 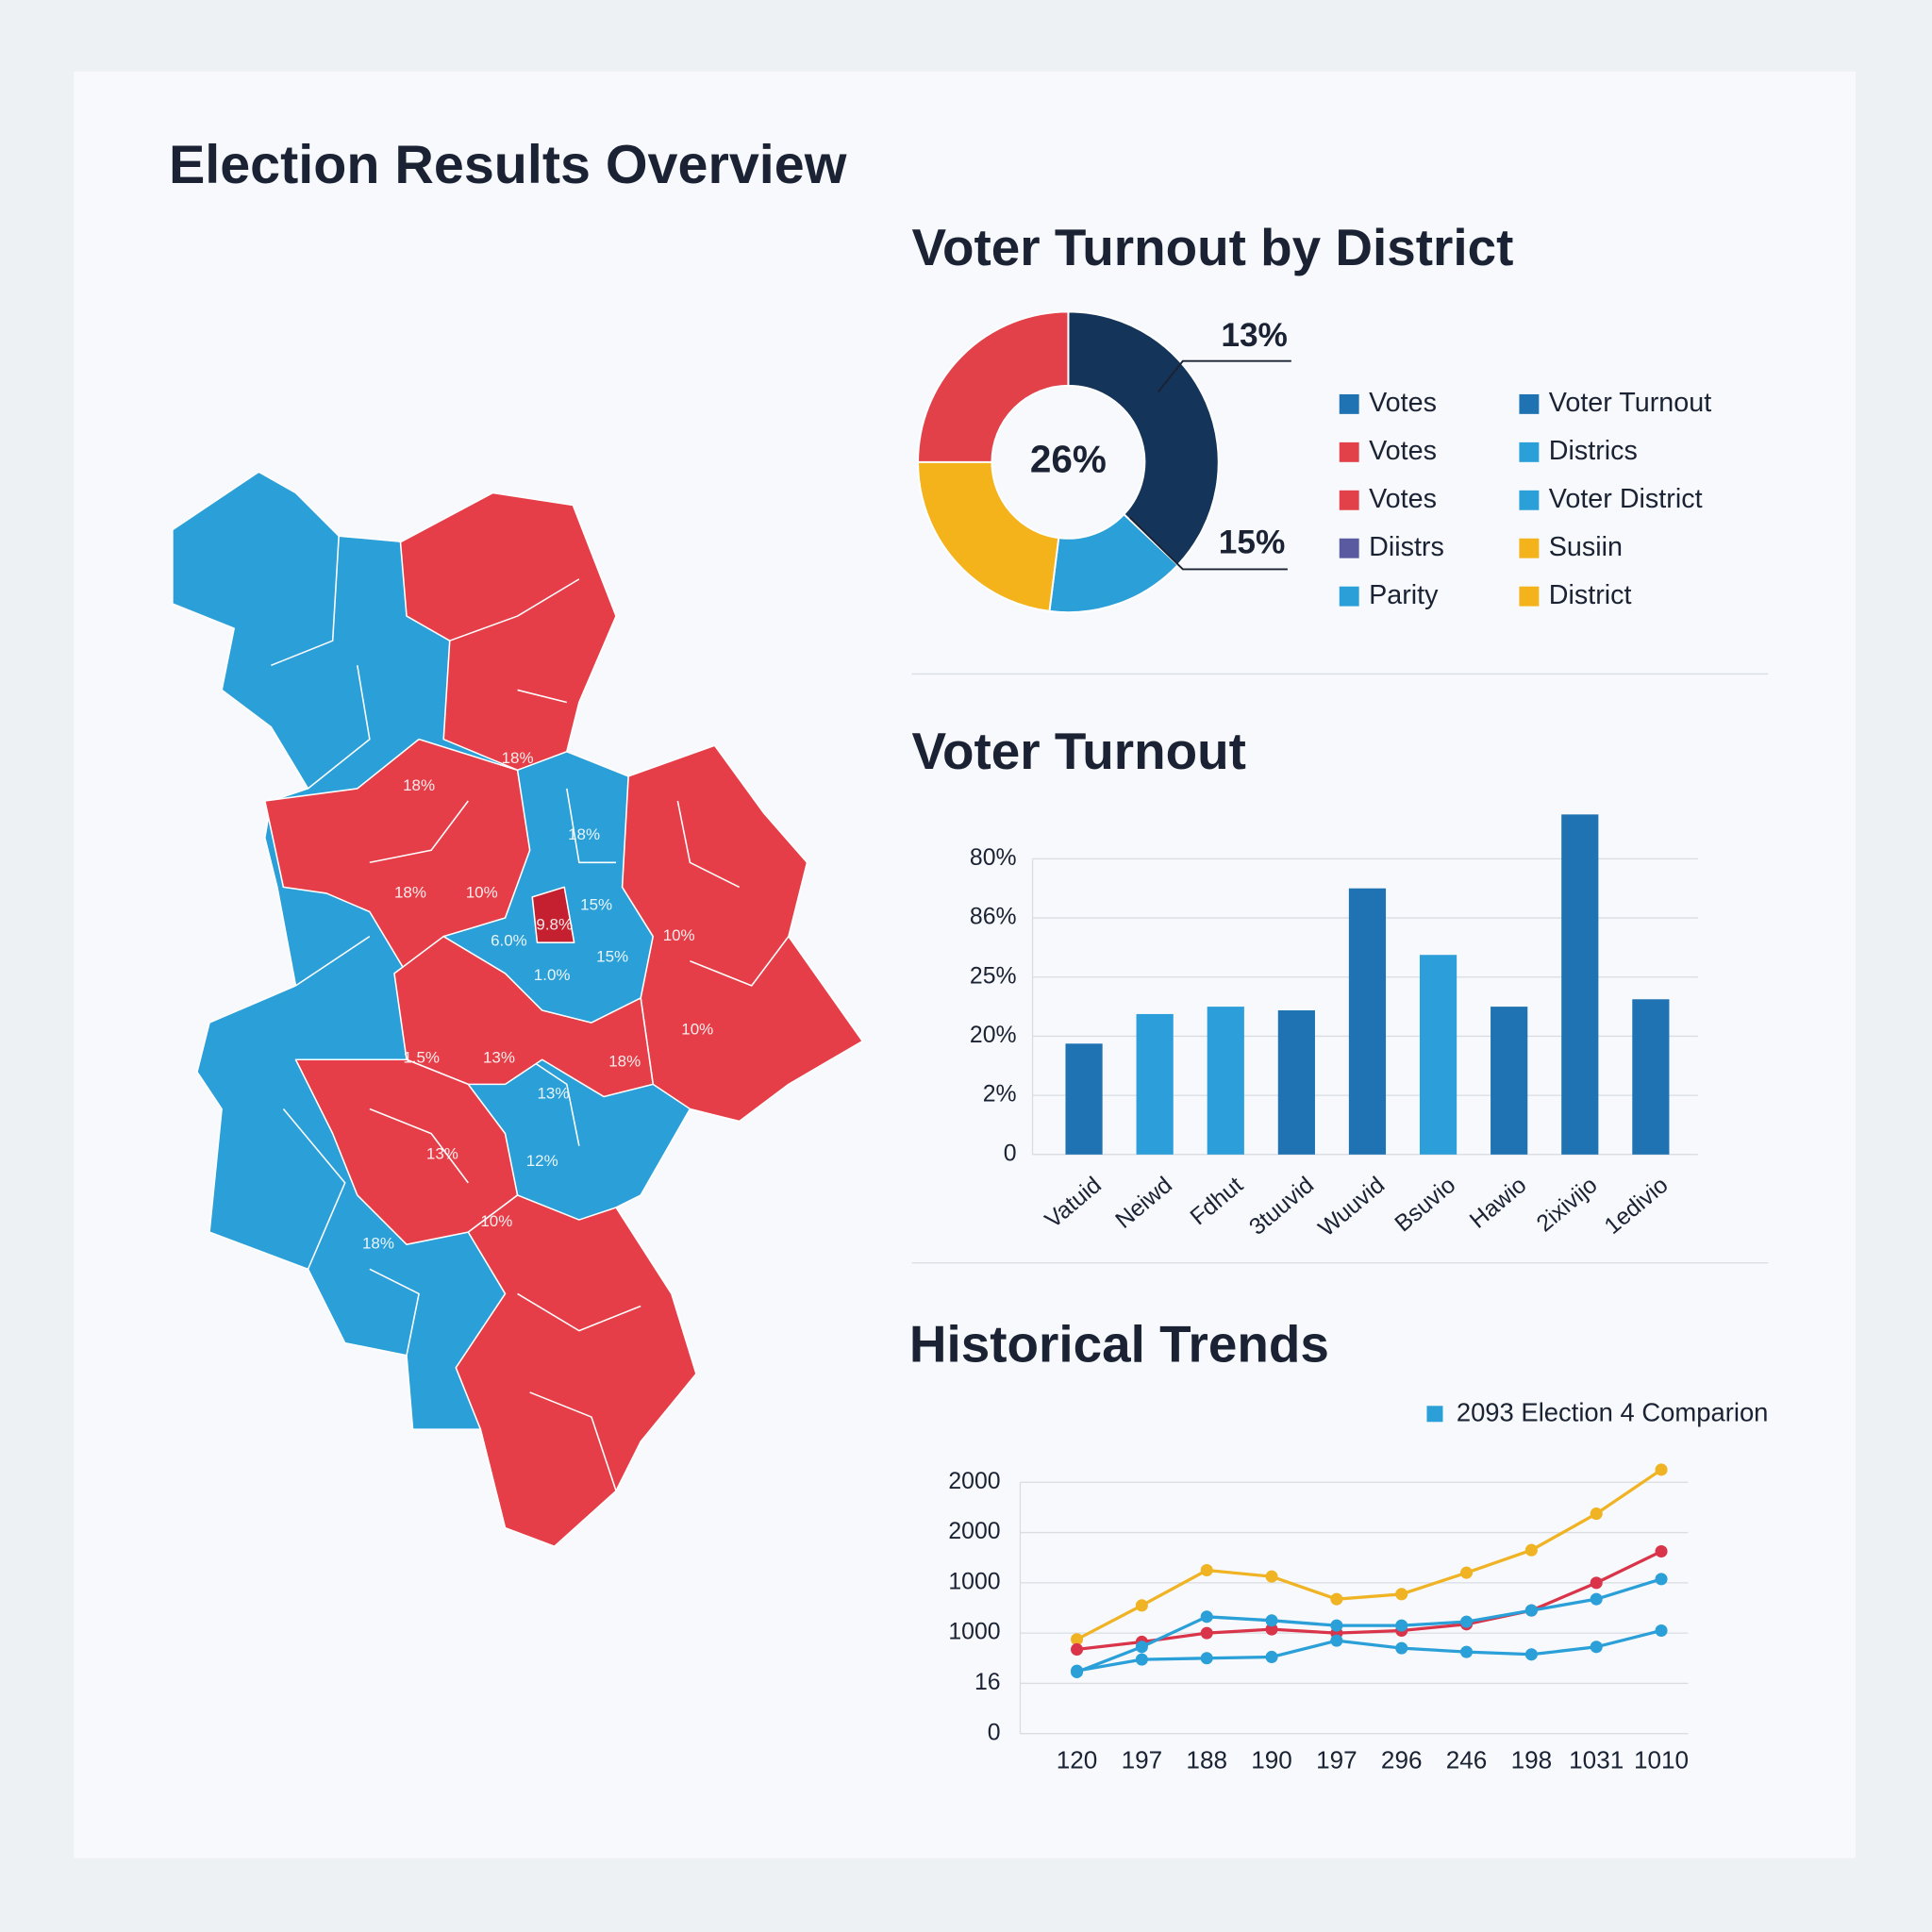 What do you see at coordinates (994, 858) in the screenshot?
I see `y-tick-label: 80%` at bounding box center [994, 858].